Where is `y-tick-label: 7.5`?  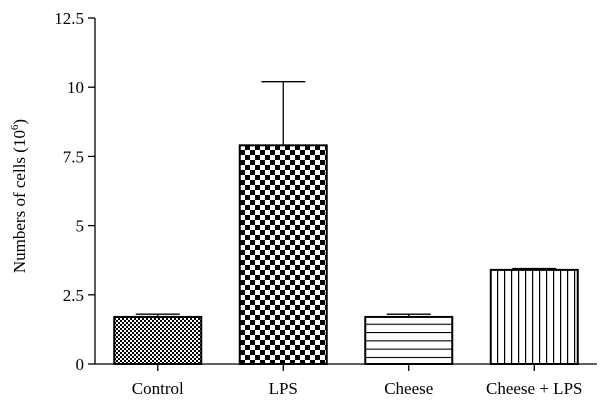 y-tick-label: 7.5 is located at coordinates (73, 156).